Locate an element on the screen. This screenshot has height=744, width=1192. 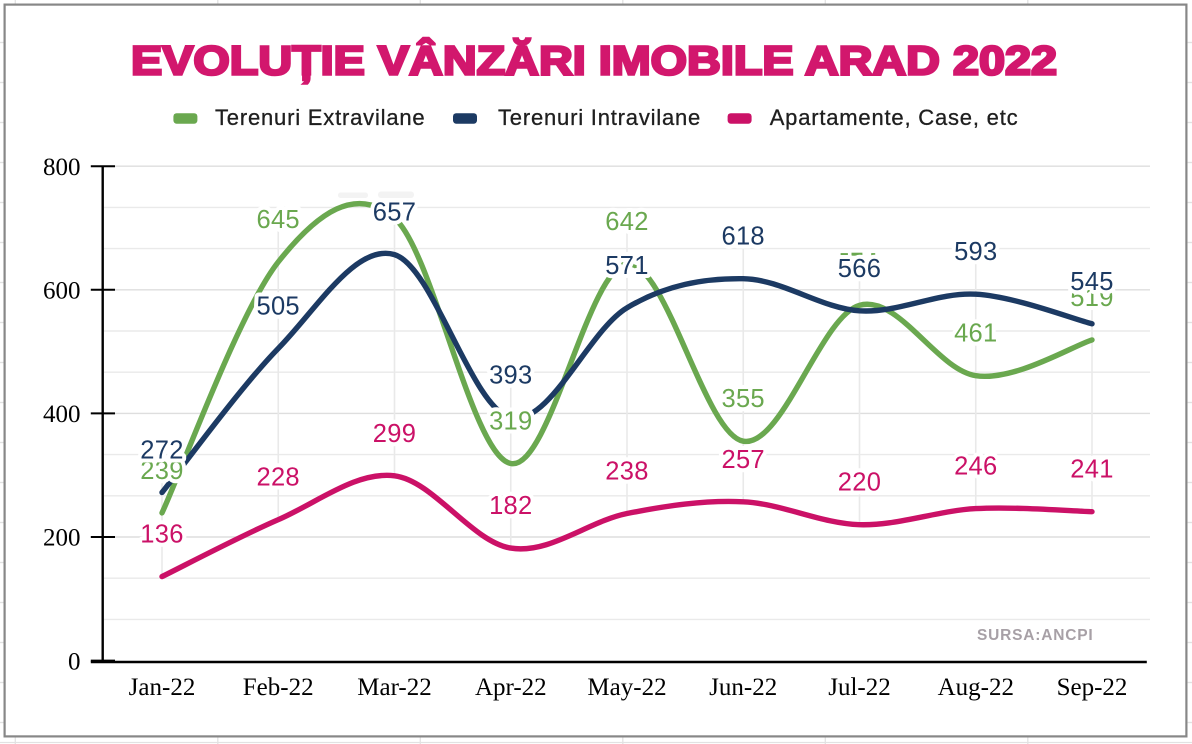
svg-text: 241 is located at coordinates (1091, 470).